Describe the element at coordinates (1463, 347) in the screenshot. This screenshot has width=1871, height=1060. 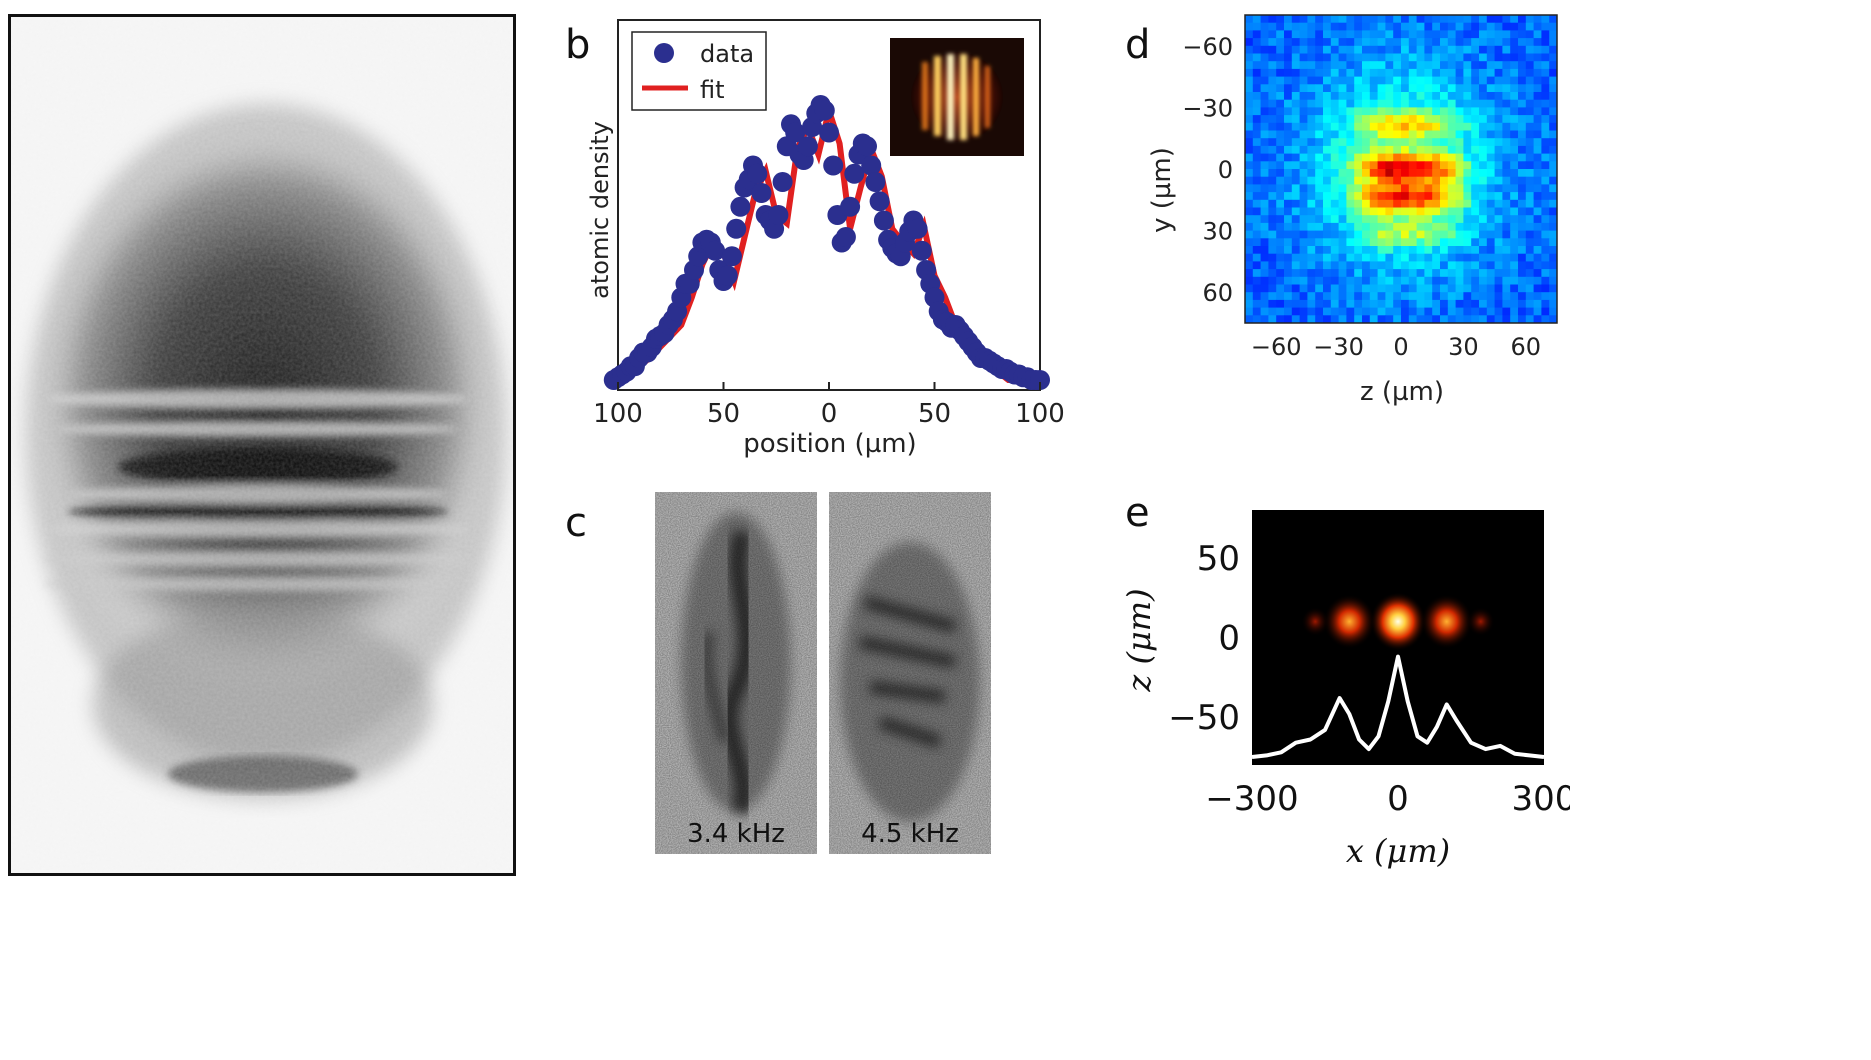
I see `x-tick-label: 30` at that location.